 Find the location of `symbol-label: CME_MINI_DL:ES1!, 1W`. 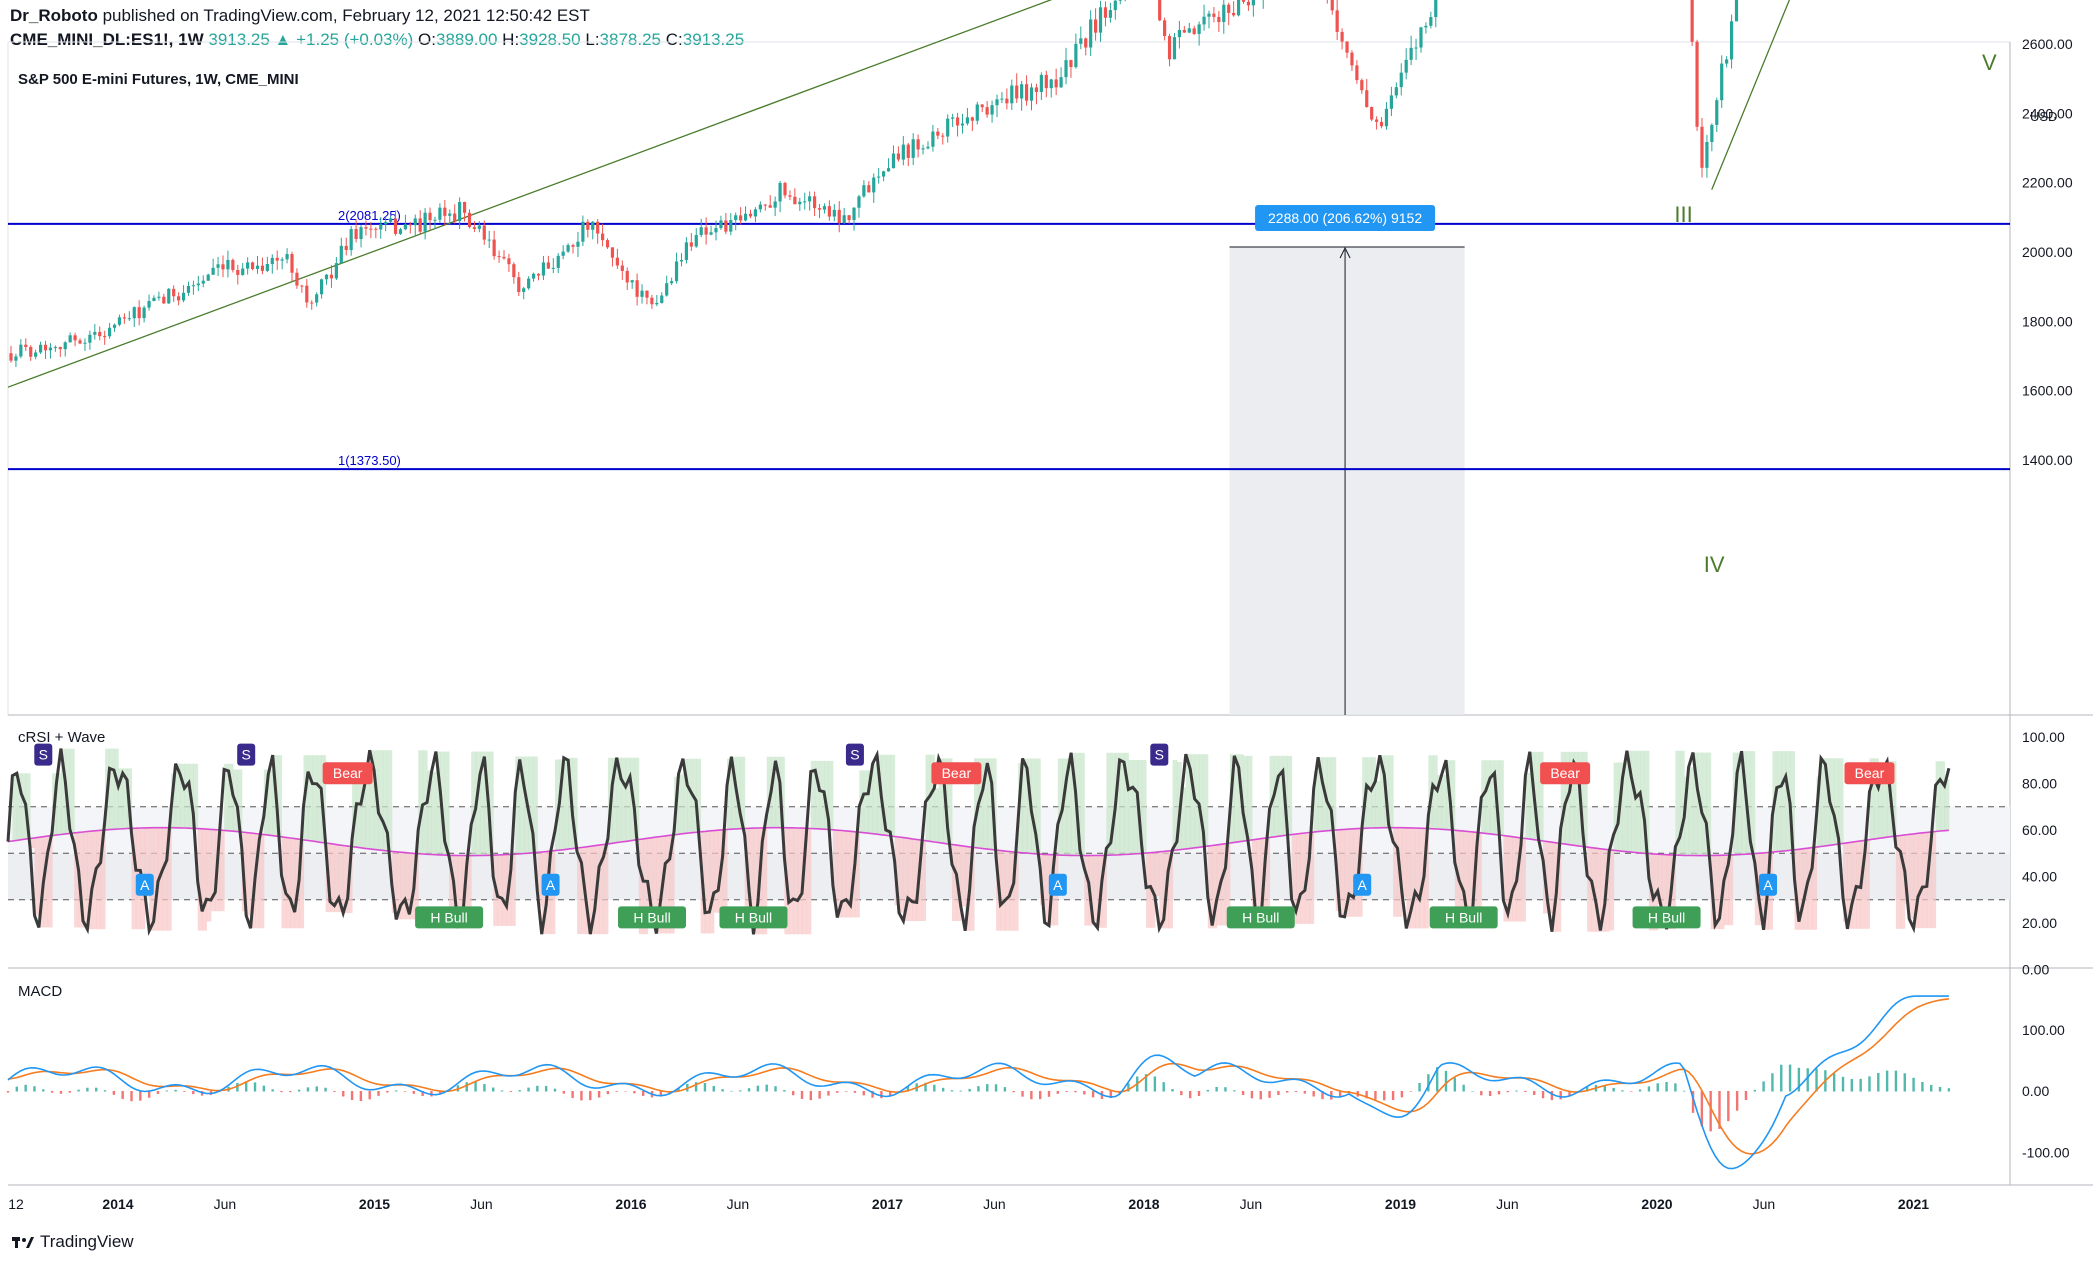

symbol-label: CME_MINI_DL:ES1!, 1W is located at coordinates (107, 39).